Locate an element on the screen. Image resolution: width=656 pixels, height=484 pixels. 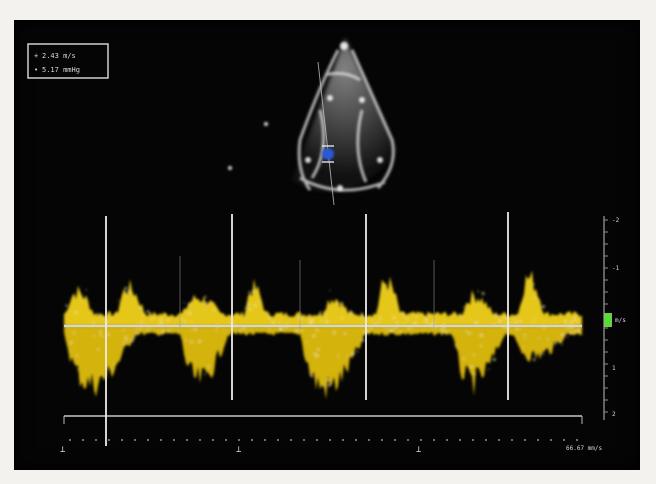
forward-flow-envelope is located at coordinates (323, 298).